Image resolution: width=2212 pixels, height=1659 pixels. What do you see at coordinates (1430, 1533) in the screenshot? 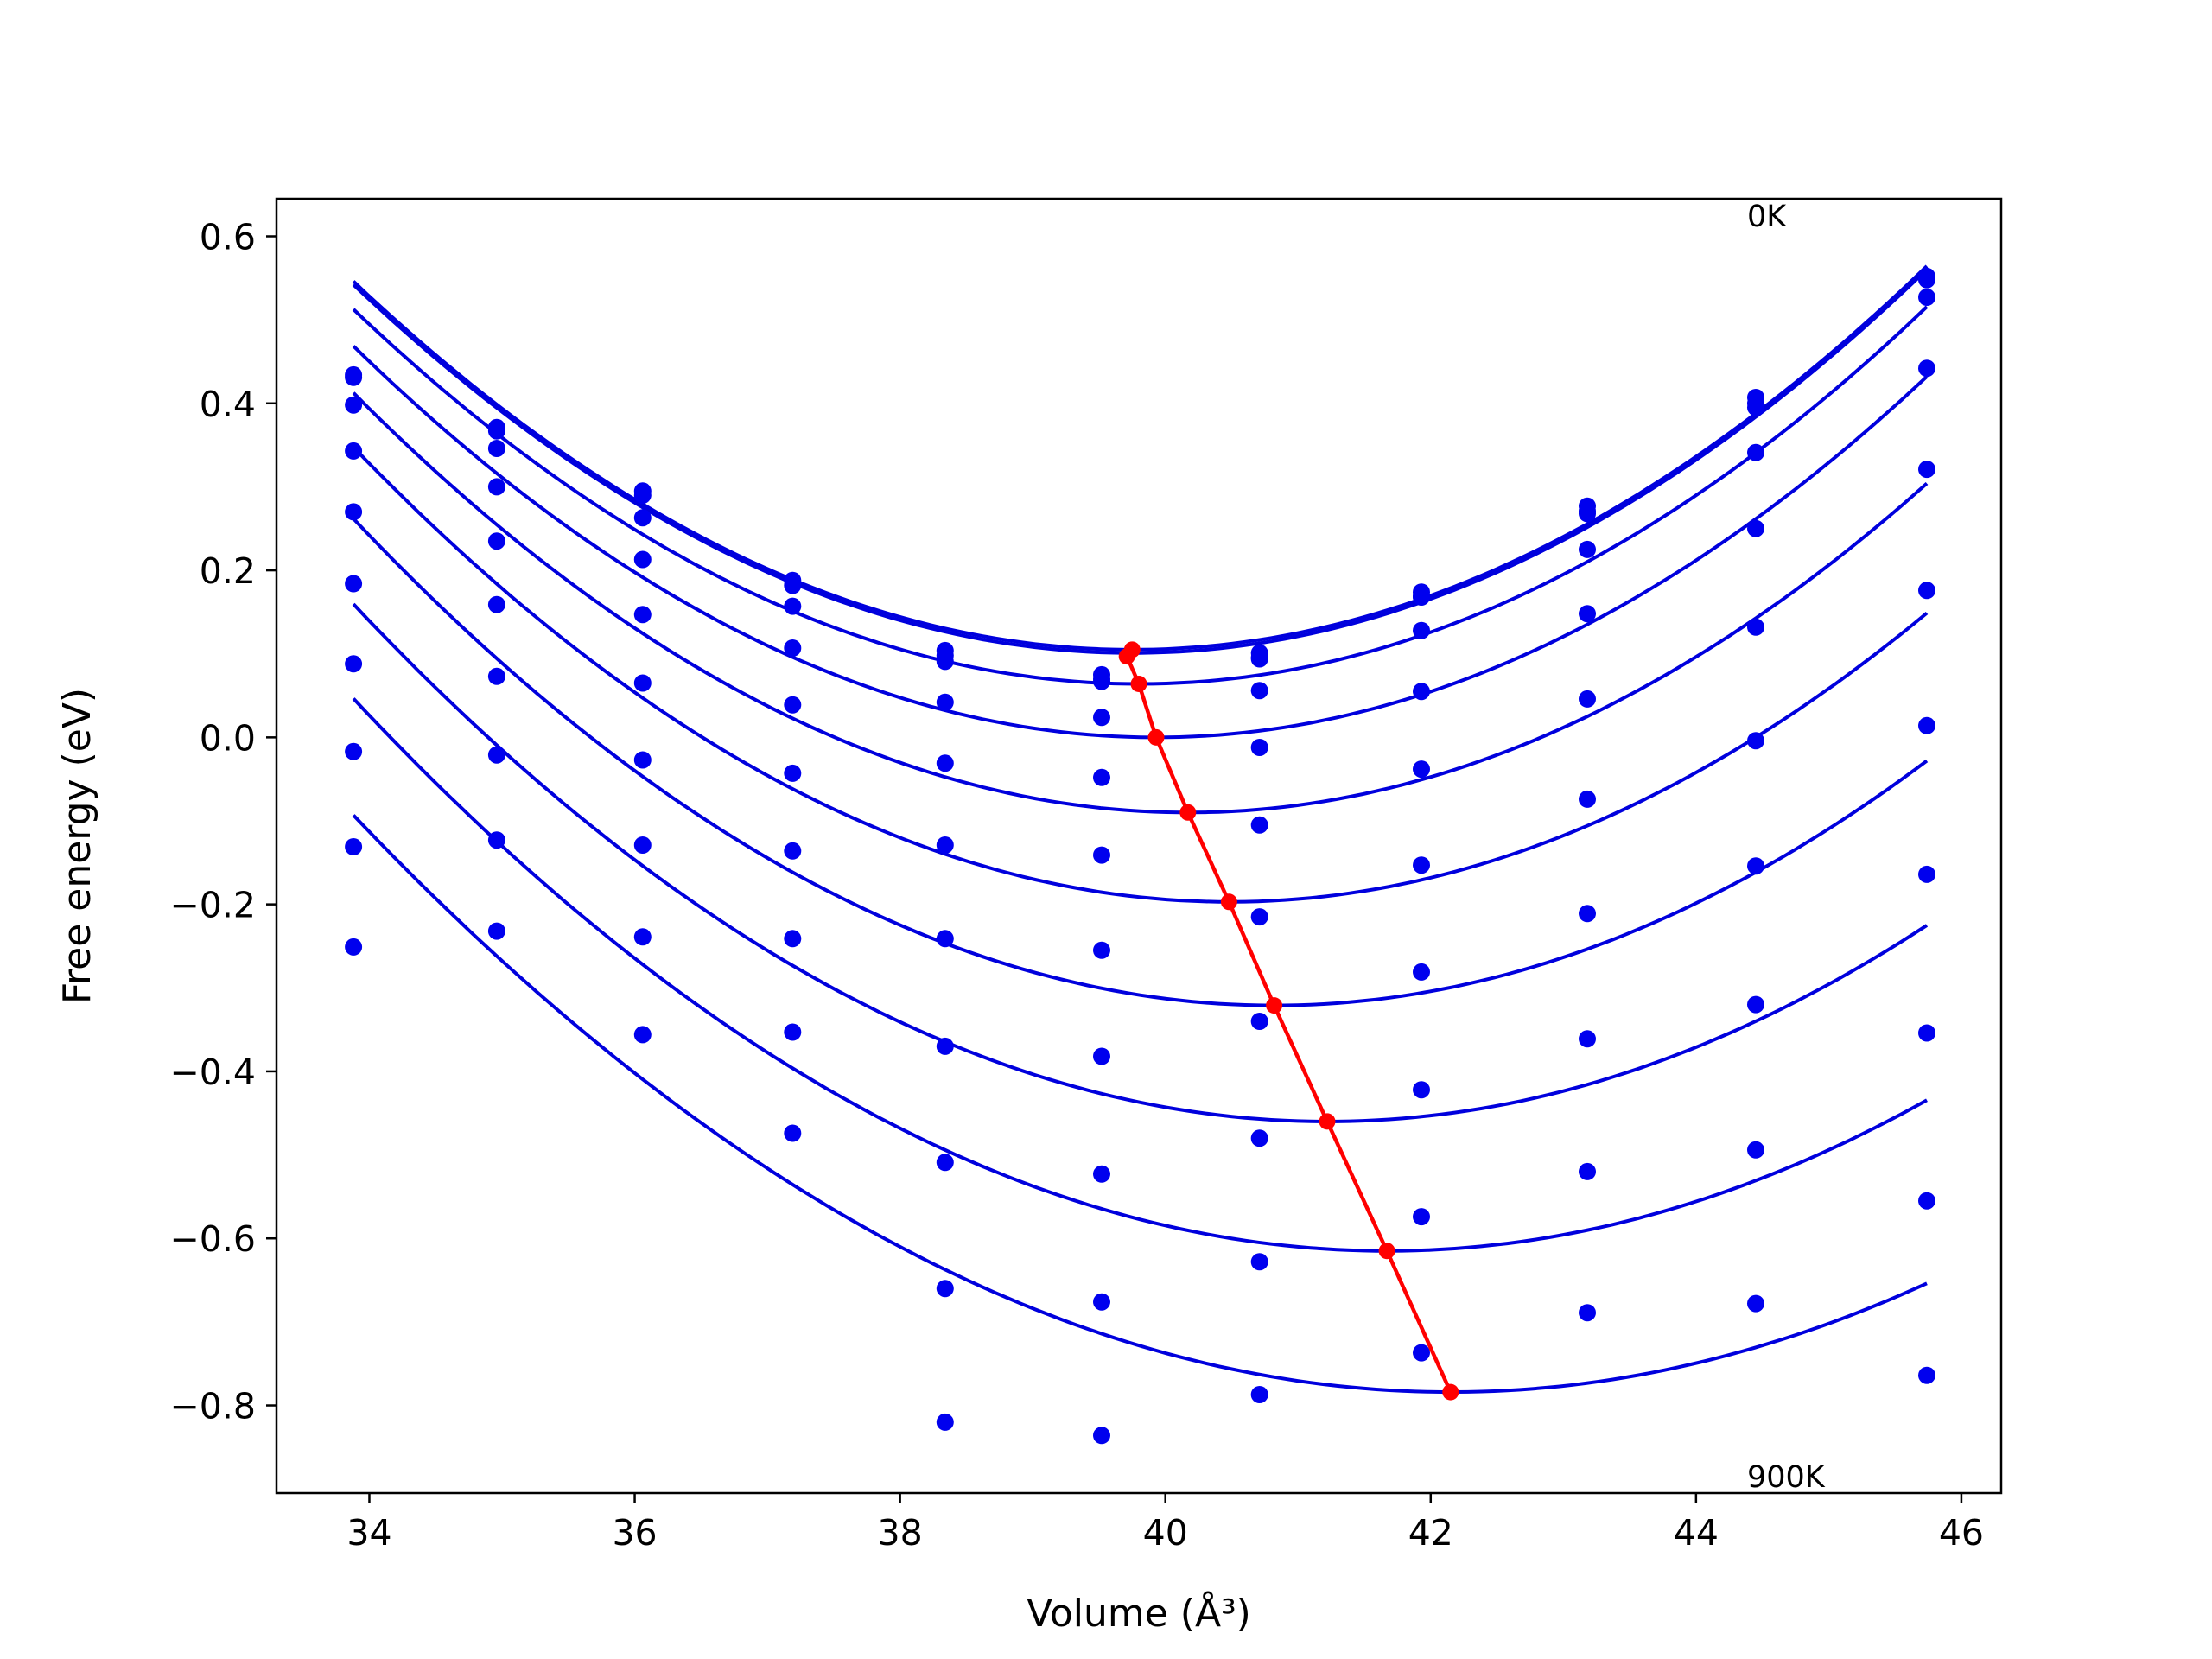
I see `x-tick-label: 42` at bounding box center [1430, 1533].